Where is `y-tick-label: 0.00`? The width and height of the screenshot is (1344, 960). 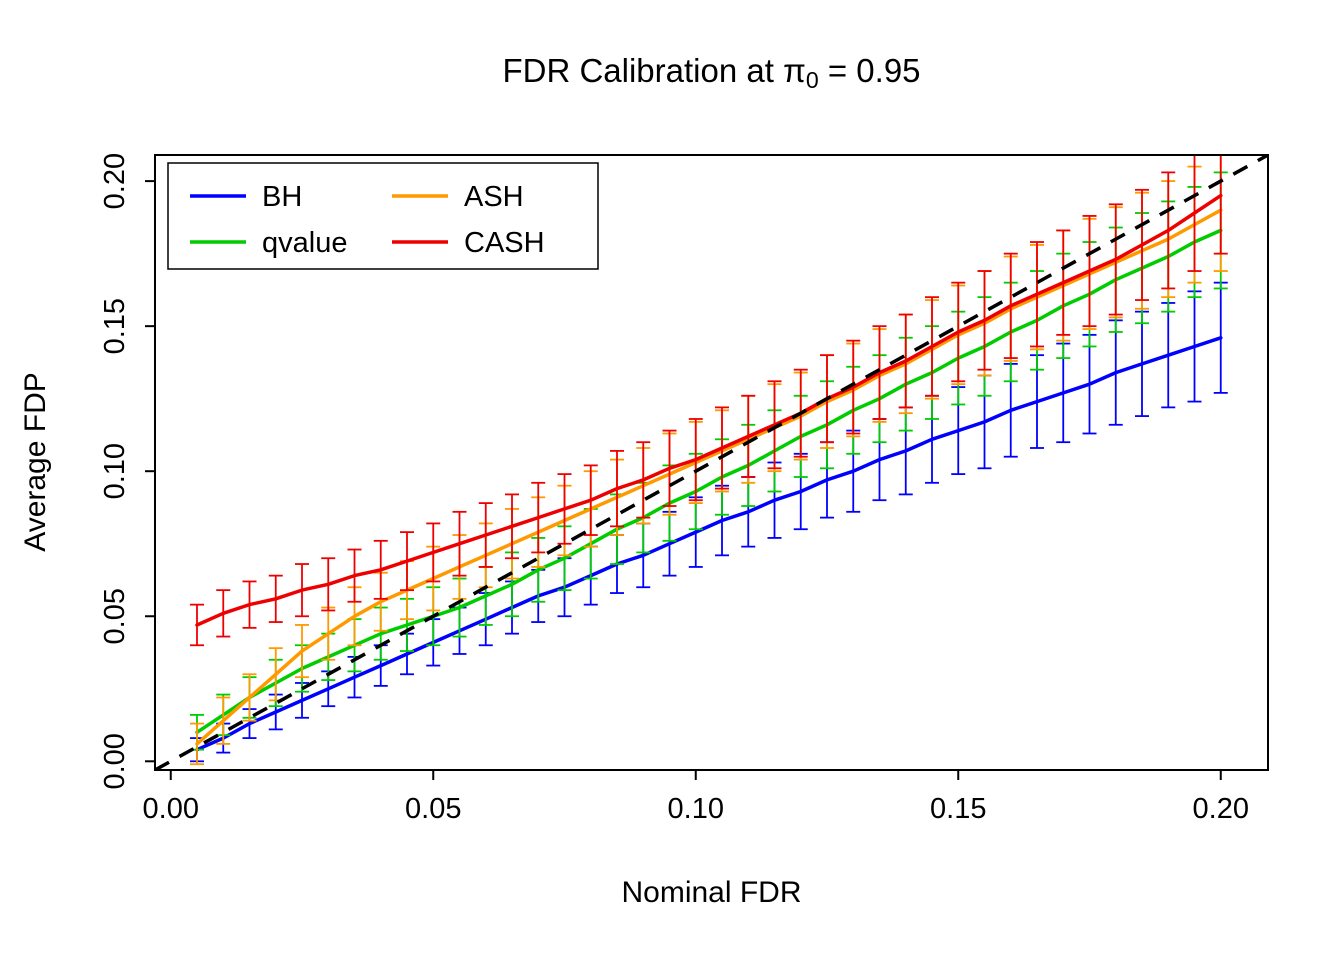 y-tick-label: 0.00 is located at coordinates (115, 761).